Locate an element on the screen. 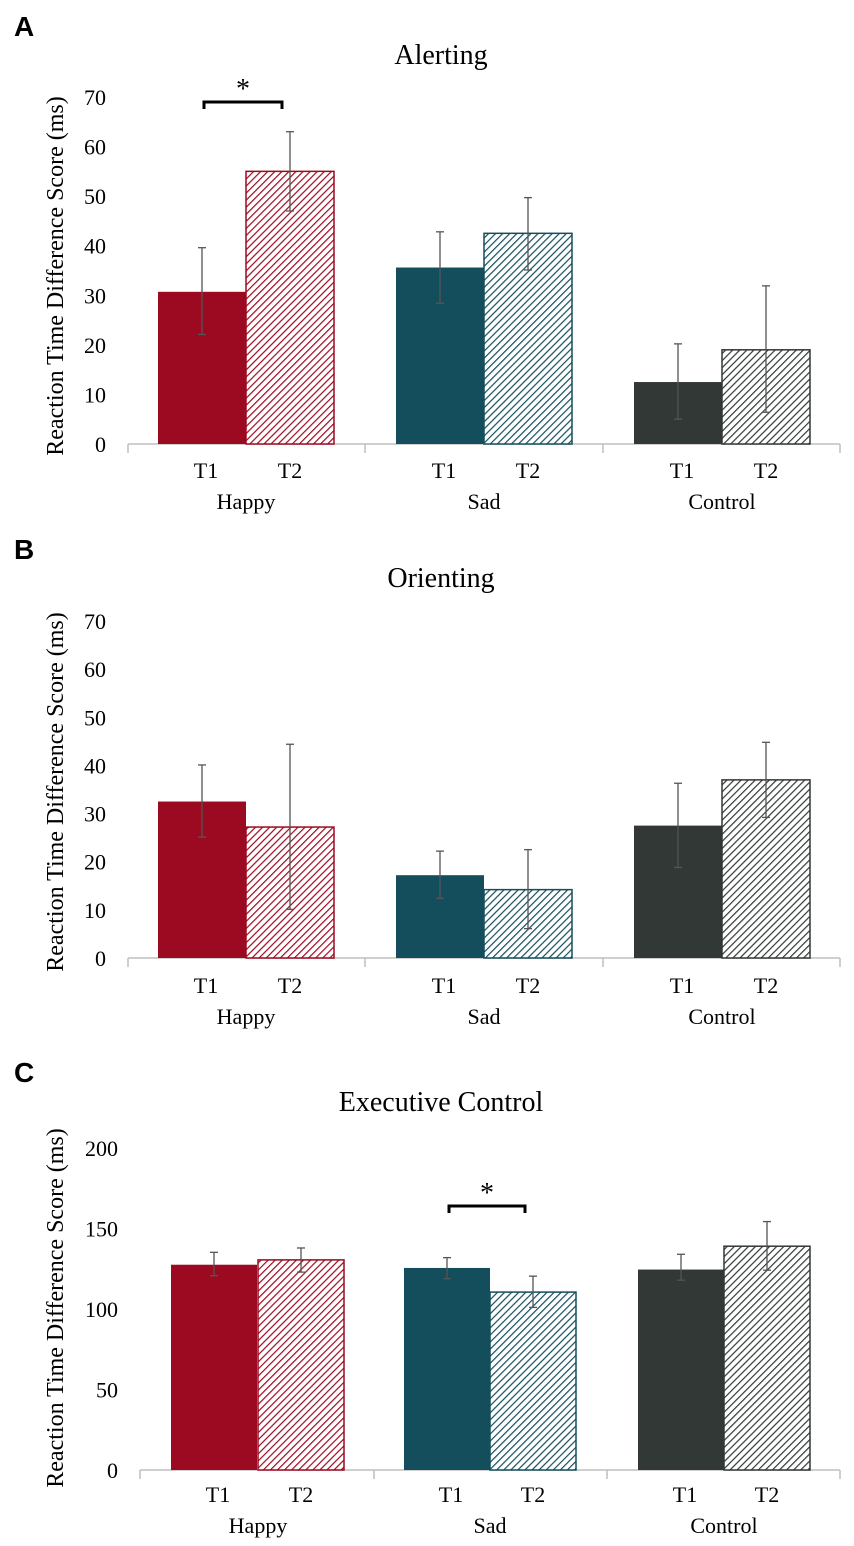 The height and width of the screenshot is (1546, 854). bar-happy-t1 is located at coordinates (214, 1367).